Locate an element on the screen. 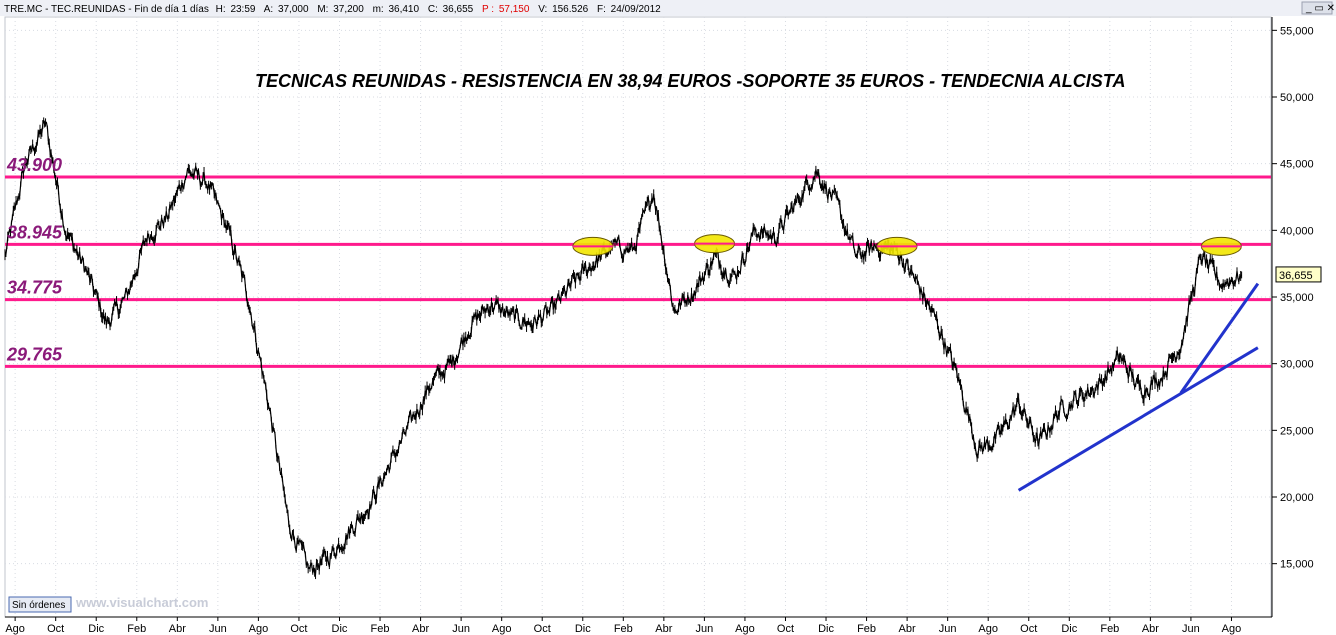  last-price-tag-box is located at coordinates (1298, 274).